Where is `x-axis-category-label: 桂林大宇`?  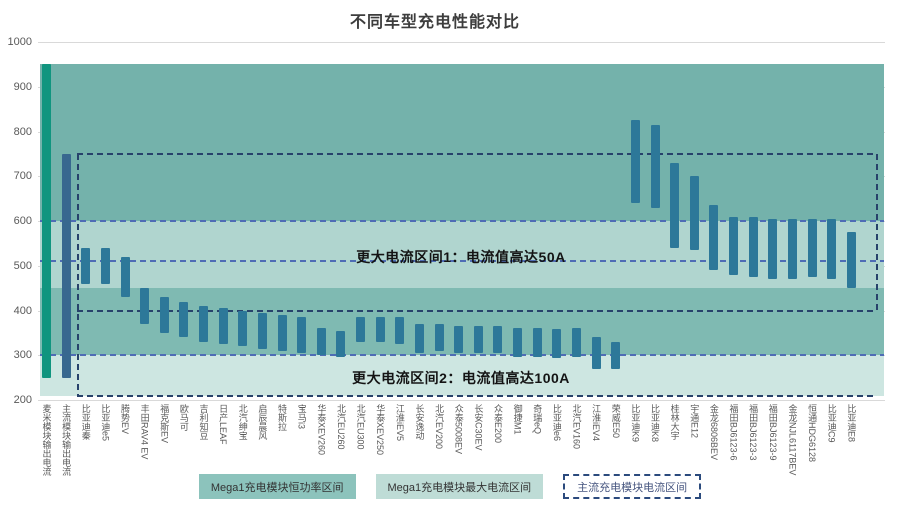 x-axis-category-label: 桂林大宇 is located at coordinates (674, 422).